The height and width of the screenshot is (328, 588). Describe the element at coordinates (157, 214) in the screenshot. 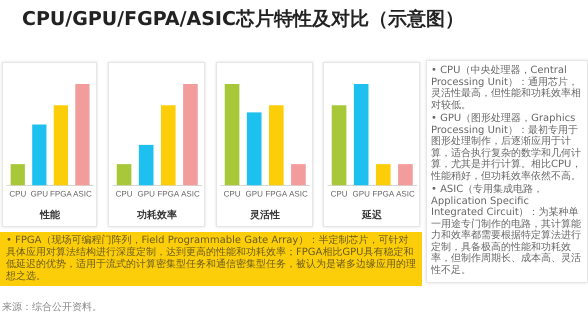

I see `x-axis-title: 功耗效率` at that location.